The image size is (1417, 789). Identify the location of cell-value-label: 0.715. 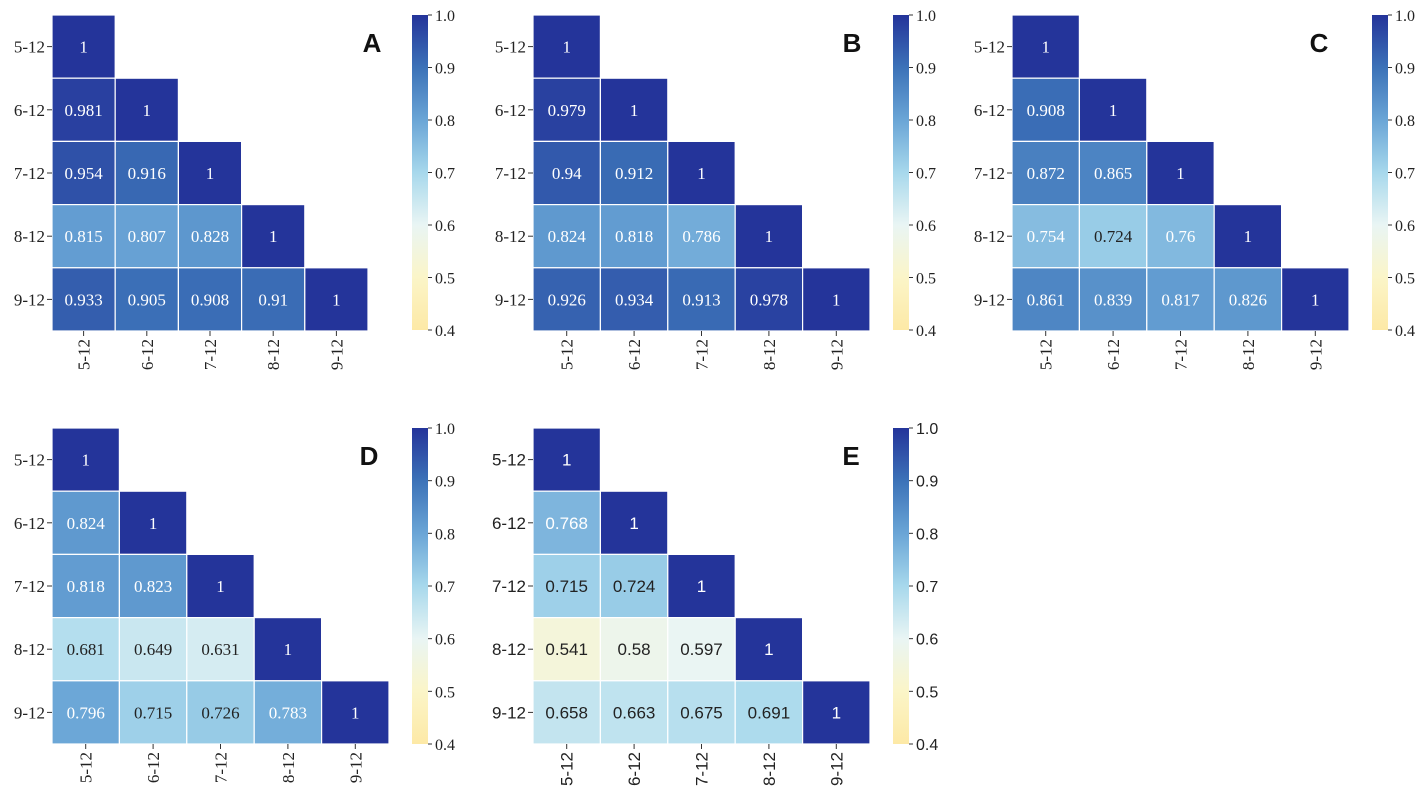
(566, 586).